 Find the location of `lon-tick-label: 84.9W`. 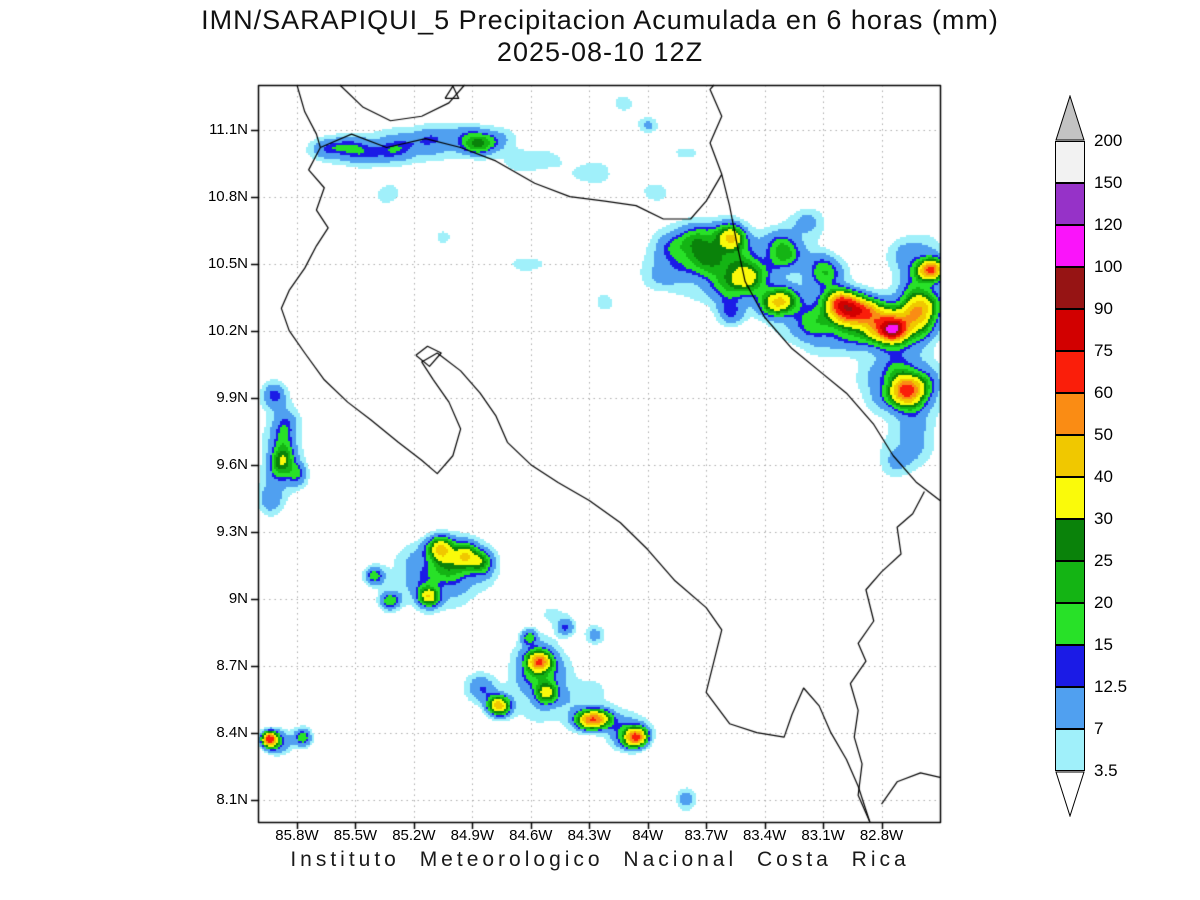

lon-tick-label: 84.9W is located at coordinates (472, 835).